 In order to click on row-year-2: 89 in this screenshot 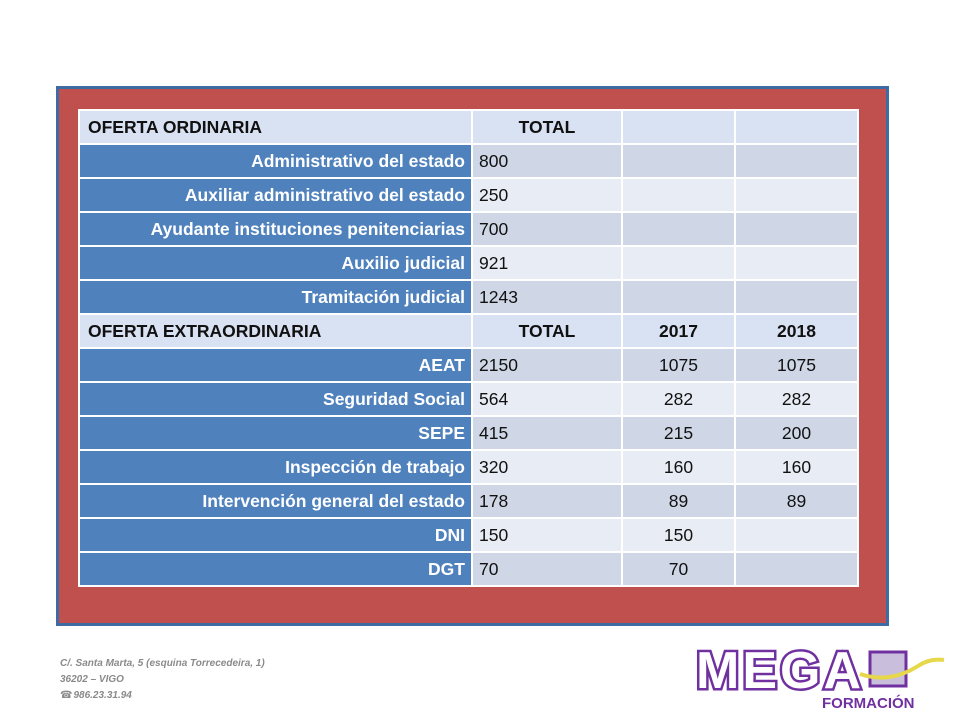, I will do `click(796, 501)`.